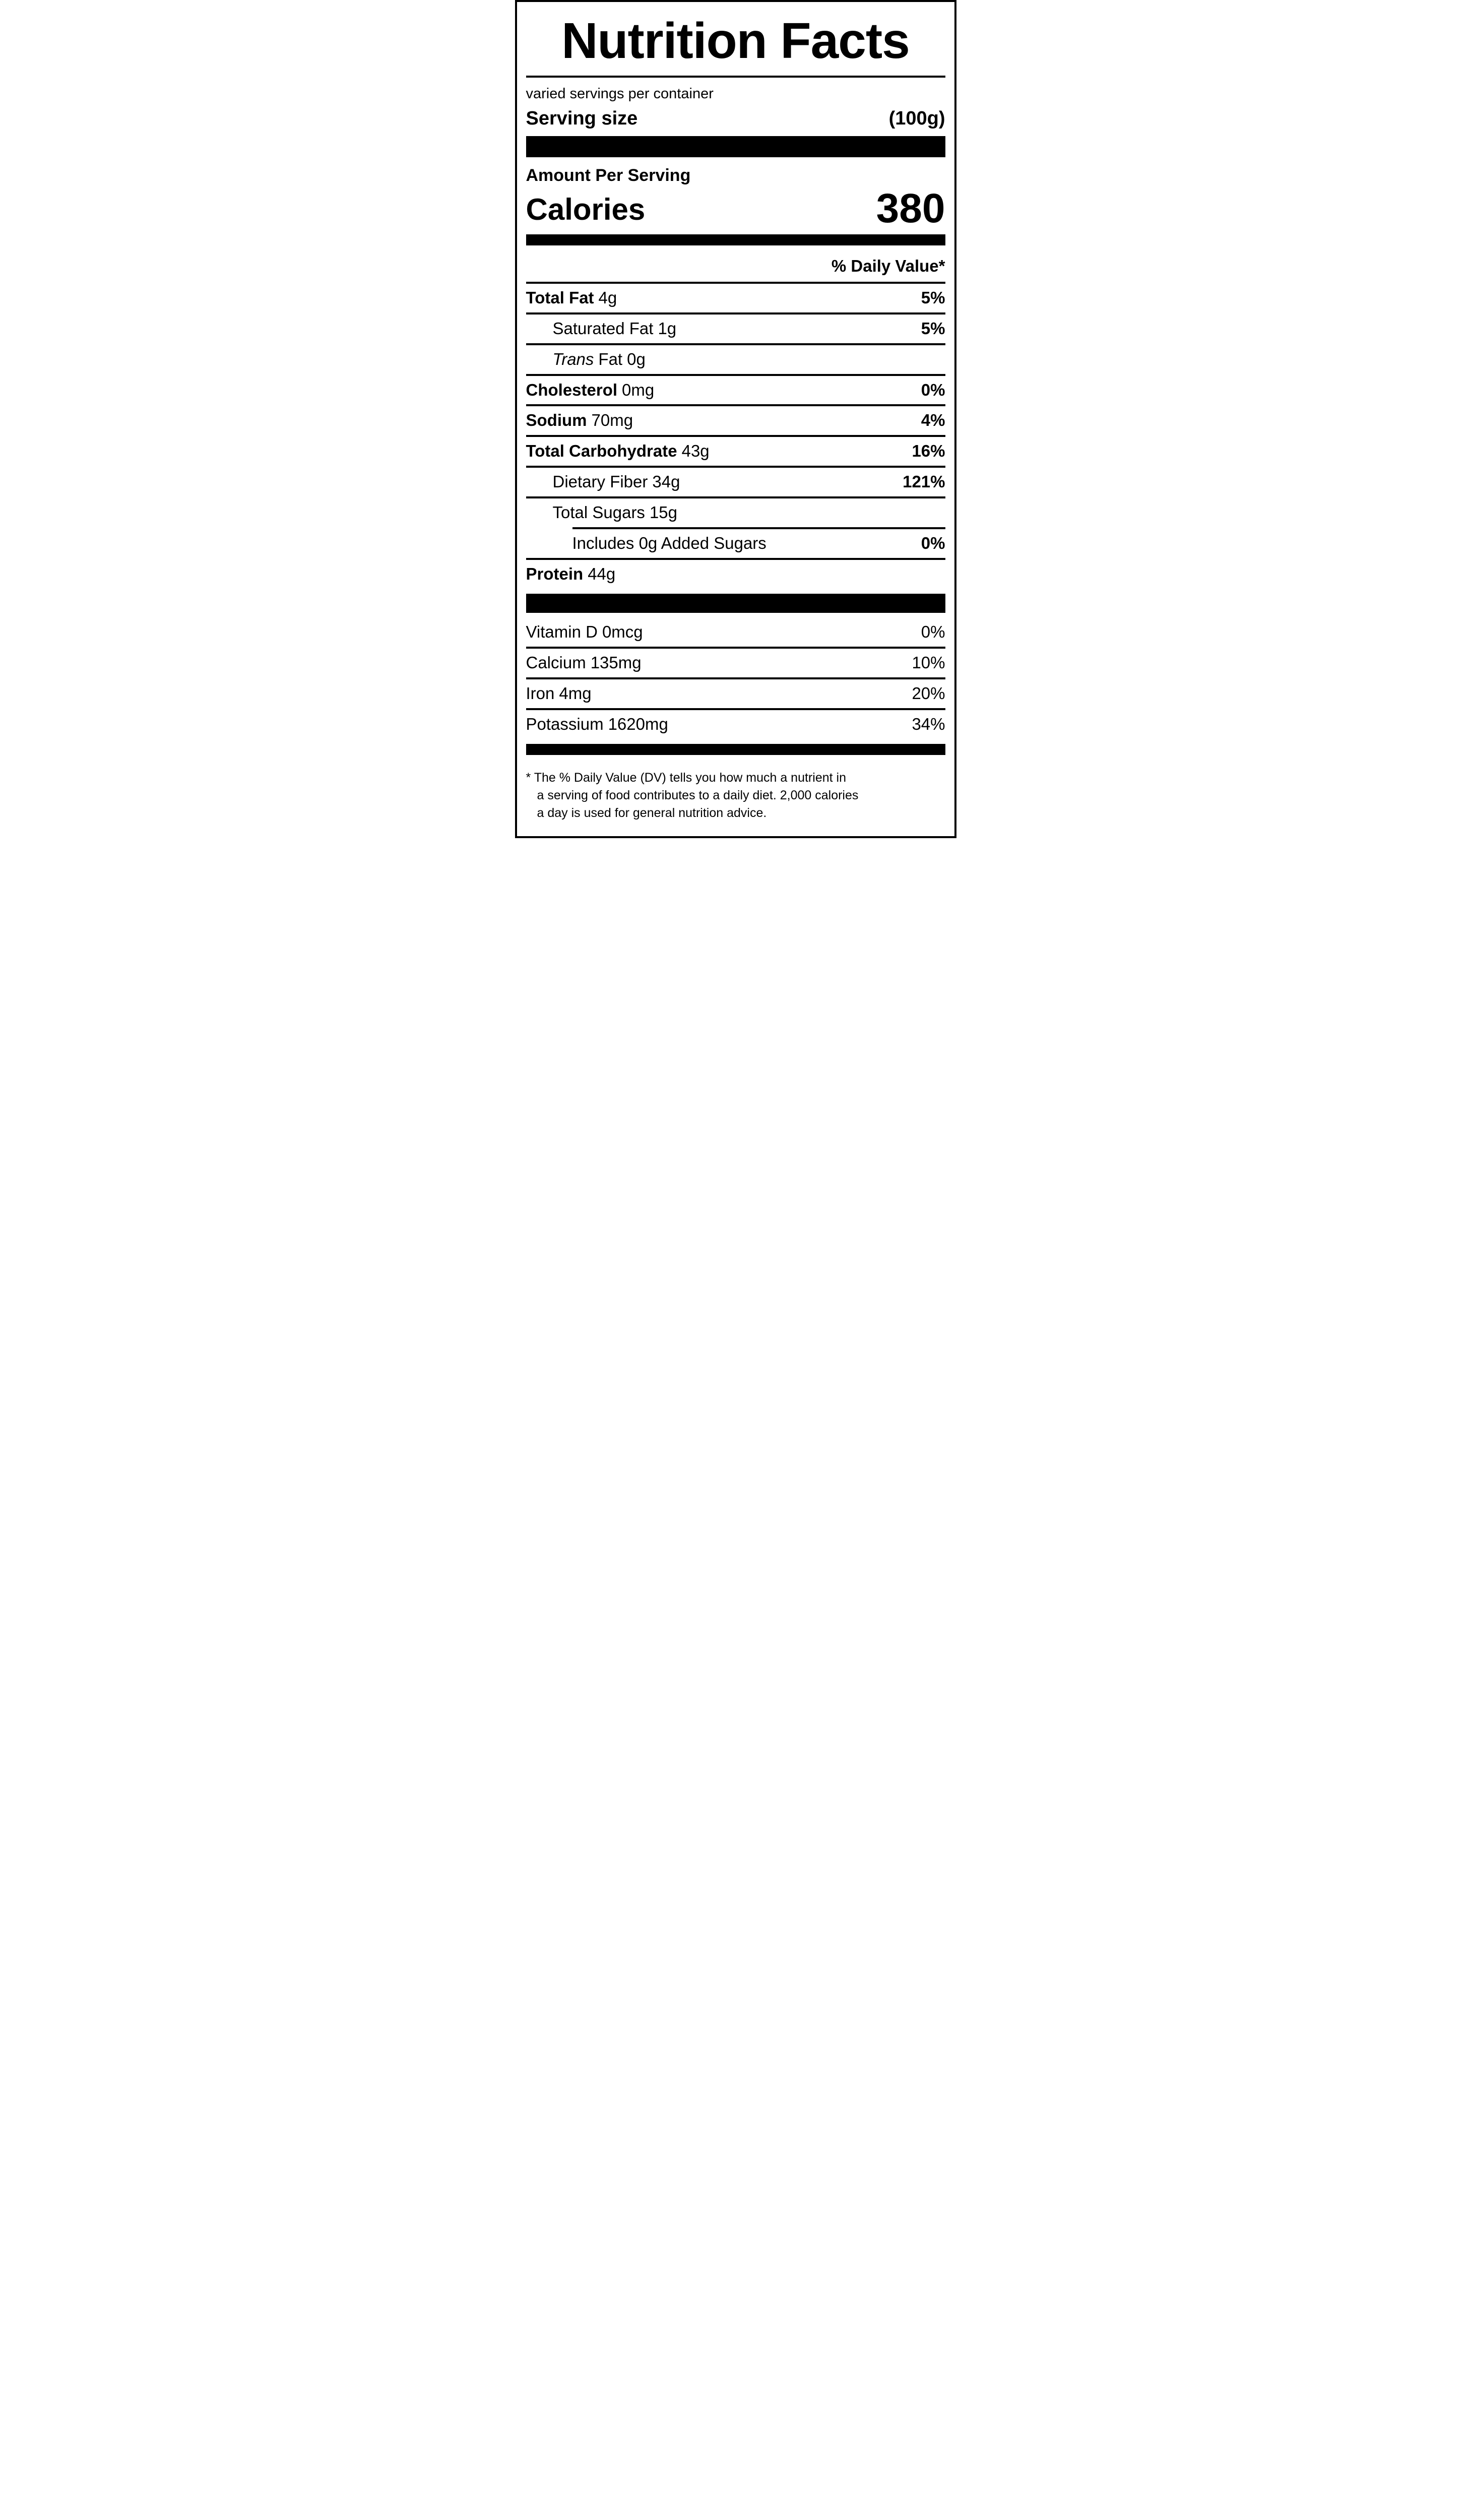 Image resolution: width=1471 pixels, height=2520 pixels. I want to click on calories-label: Calories, so click(586, 209).